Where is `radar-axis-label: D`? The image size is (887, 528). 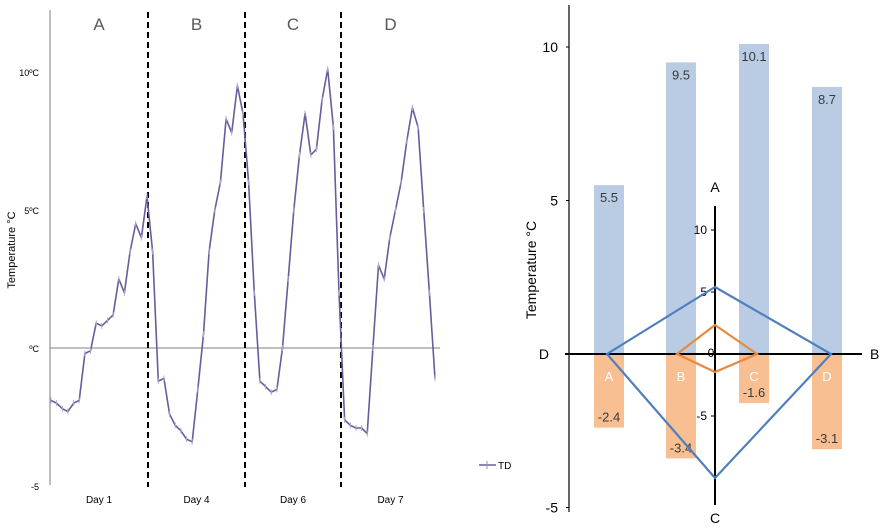 radar-axis-label: D is located at coordinates (544, 354).